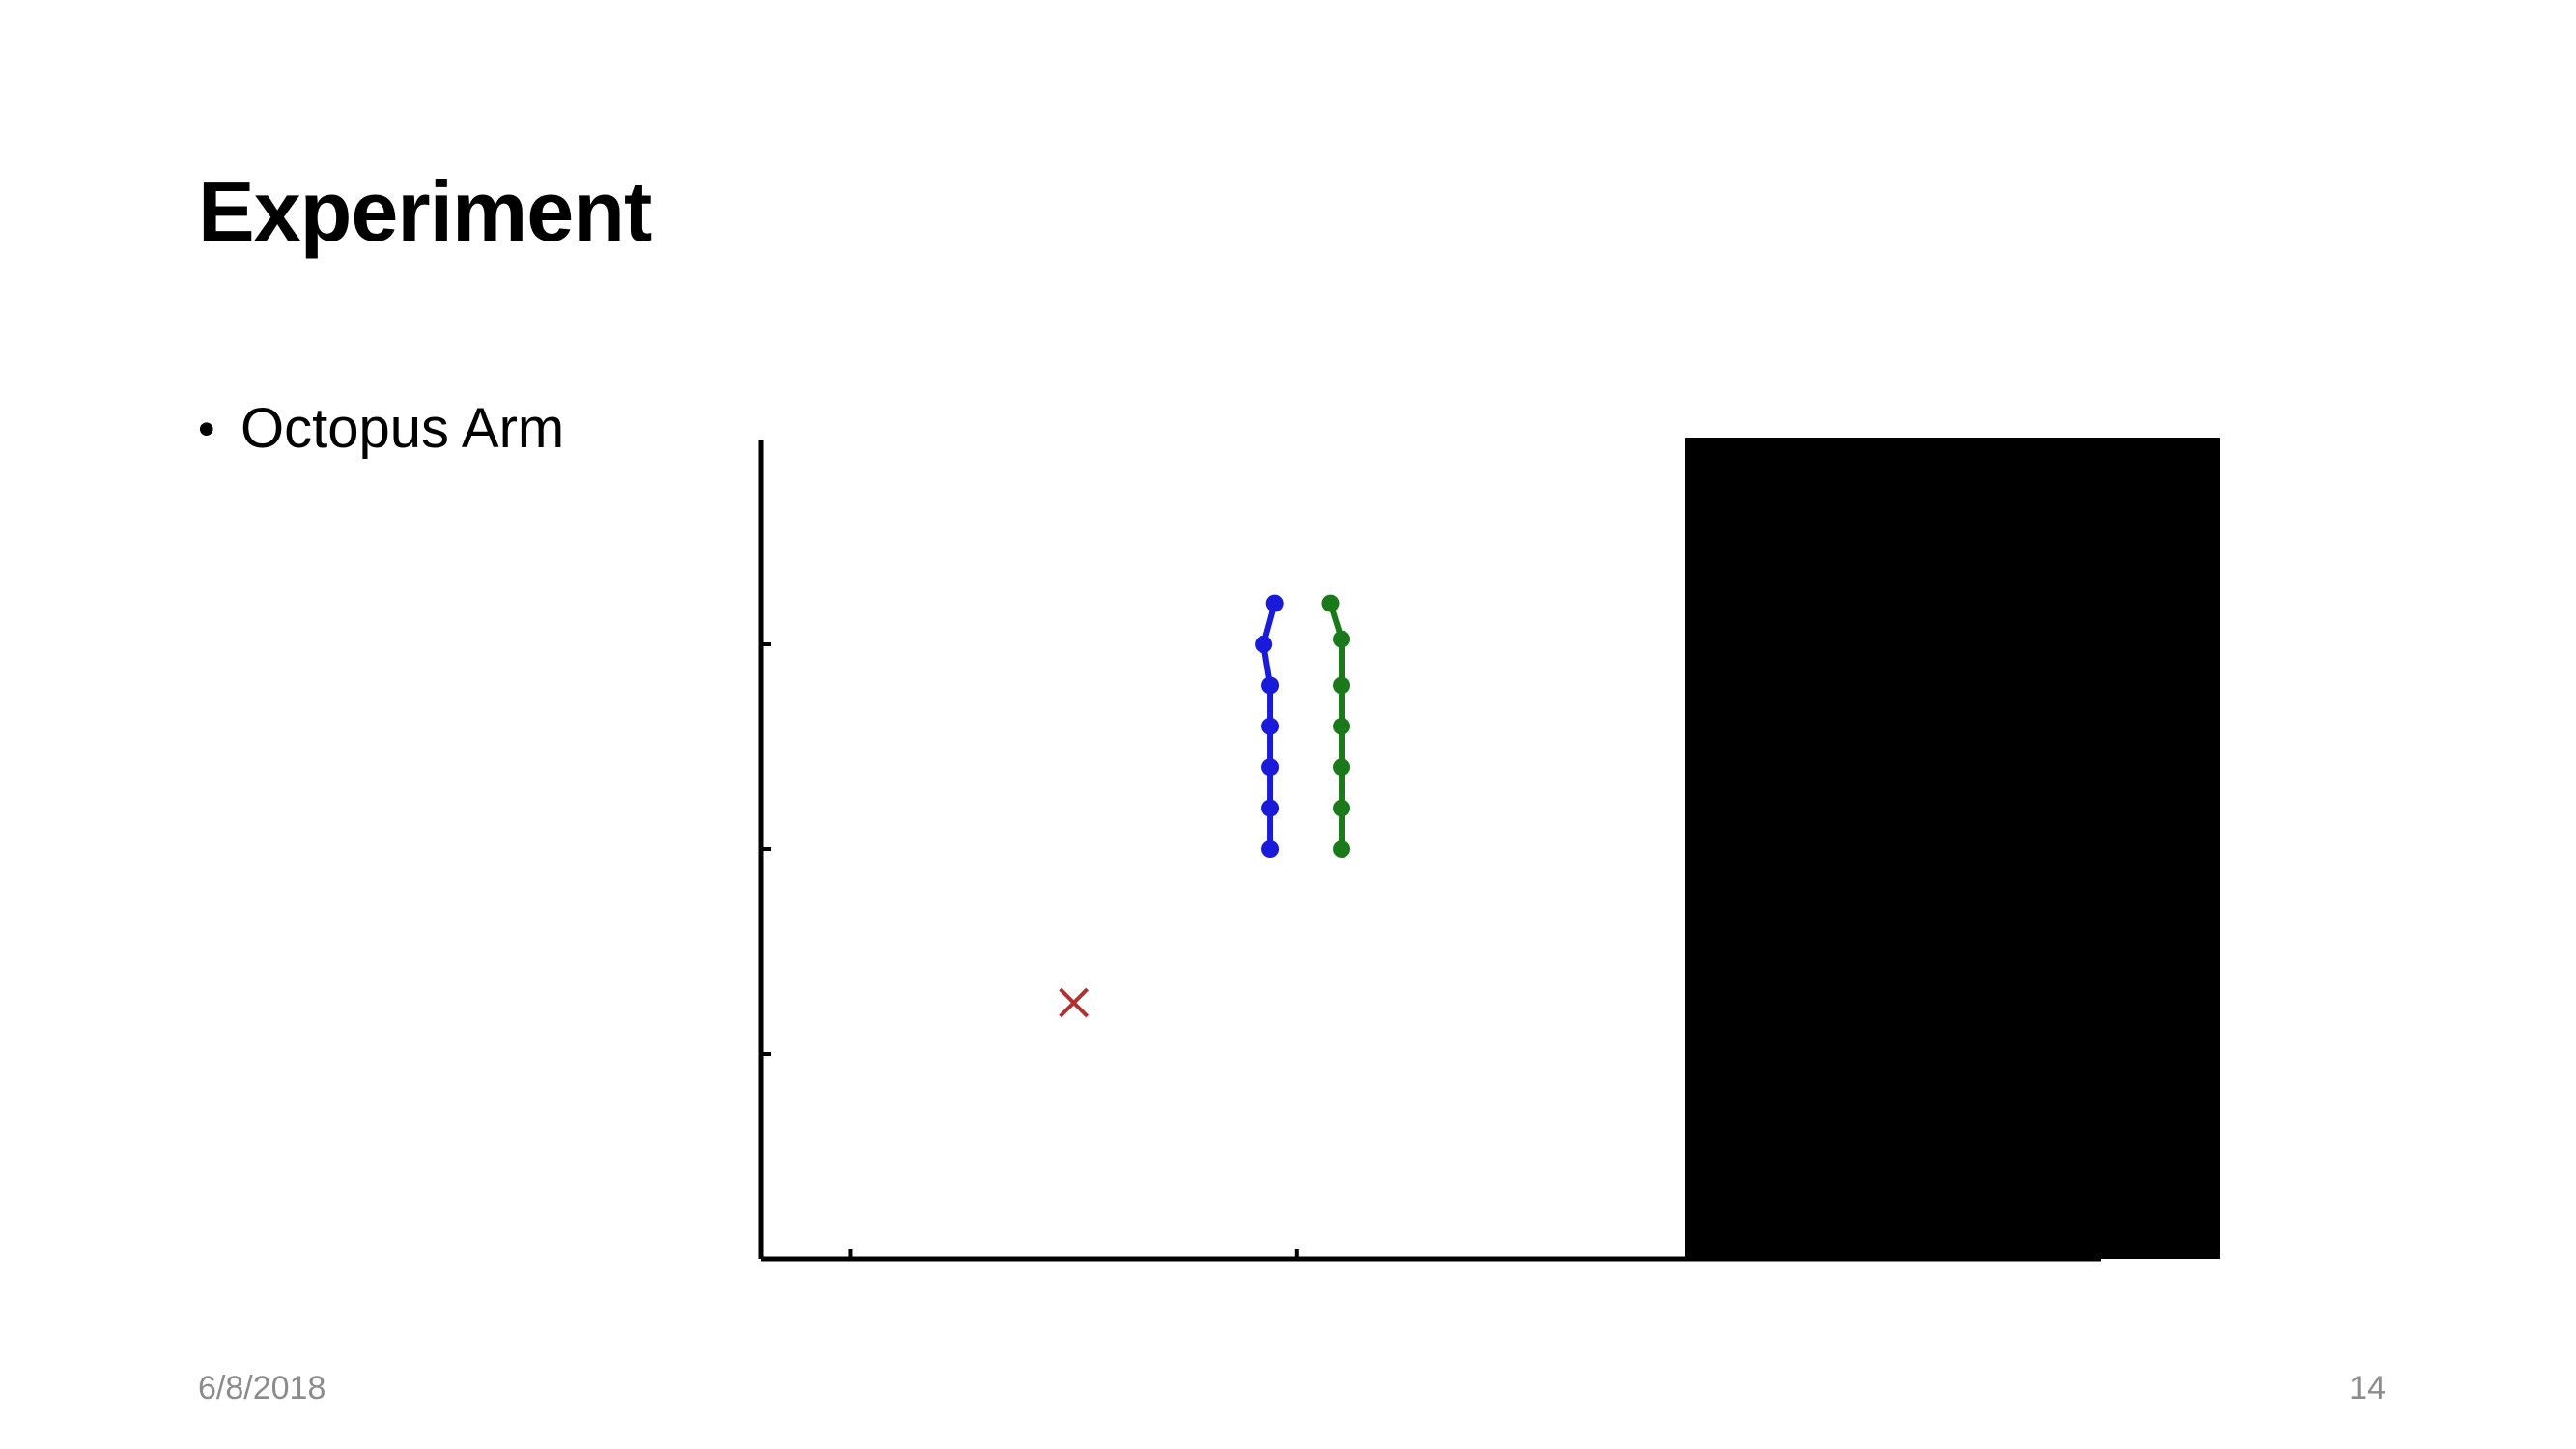 The image size is (2576, 1449). What do you see at coordinates (403, 428) in the screenshot?
I see `bullet-text: Octopus Arm` at bounding box center [403, 428].